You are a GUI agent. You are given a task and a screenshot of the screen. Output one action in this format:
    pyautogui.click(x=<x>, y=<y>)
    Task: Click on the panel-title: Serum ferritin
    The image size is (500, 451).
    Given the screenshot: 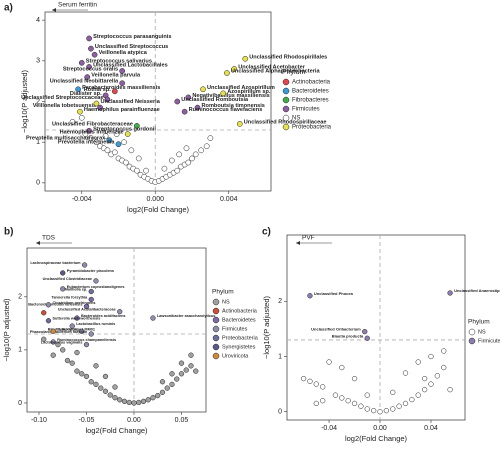 What is the action you would take?
    pyautogui.click(x=77, y=5)
    